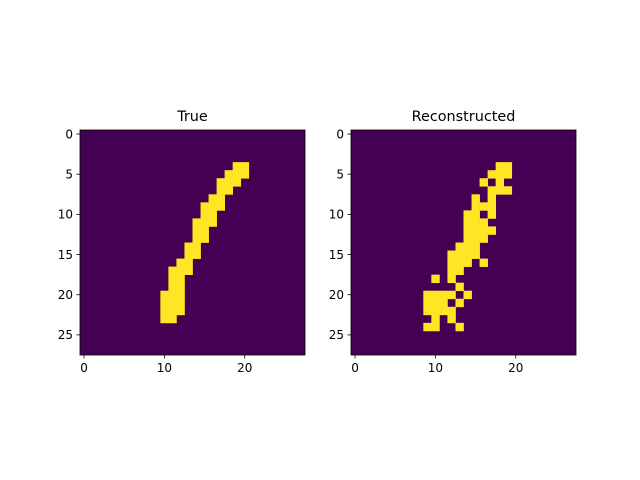  I want to click on y-tick-label: 5, so click(69, 174).